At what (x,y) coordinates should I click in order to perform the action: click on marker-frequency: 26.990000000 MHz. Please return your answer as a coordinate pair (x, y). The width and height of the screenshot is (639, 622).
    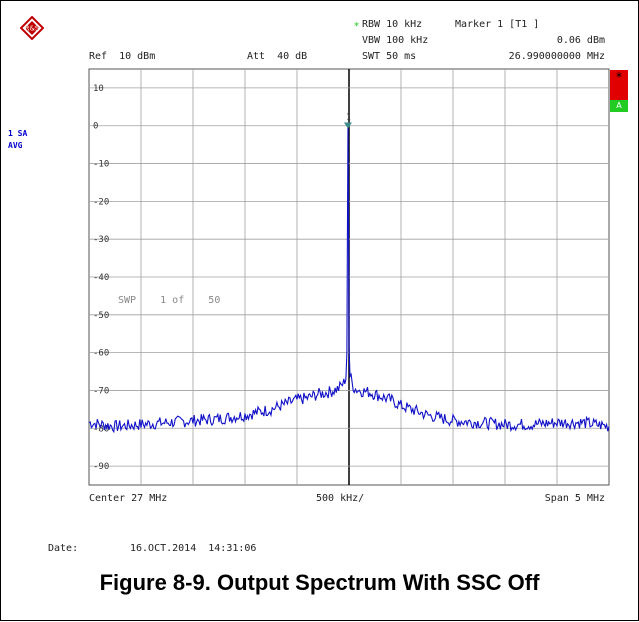
    Looking at the image, I should click on (556, 56).